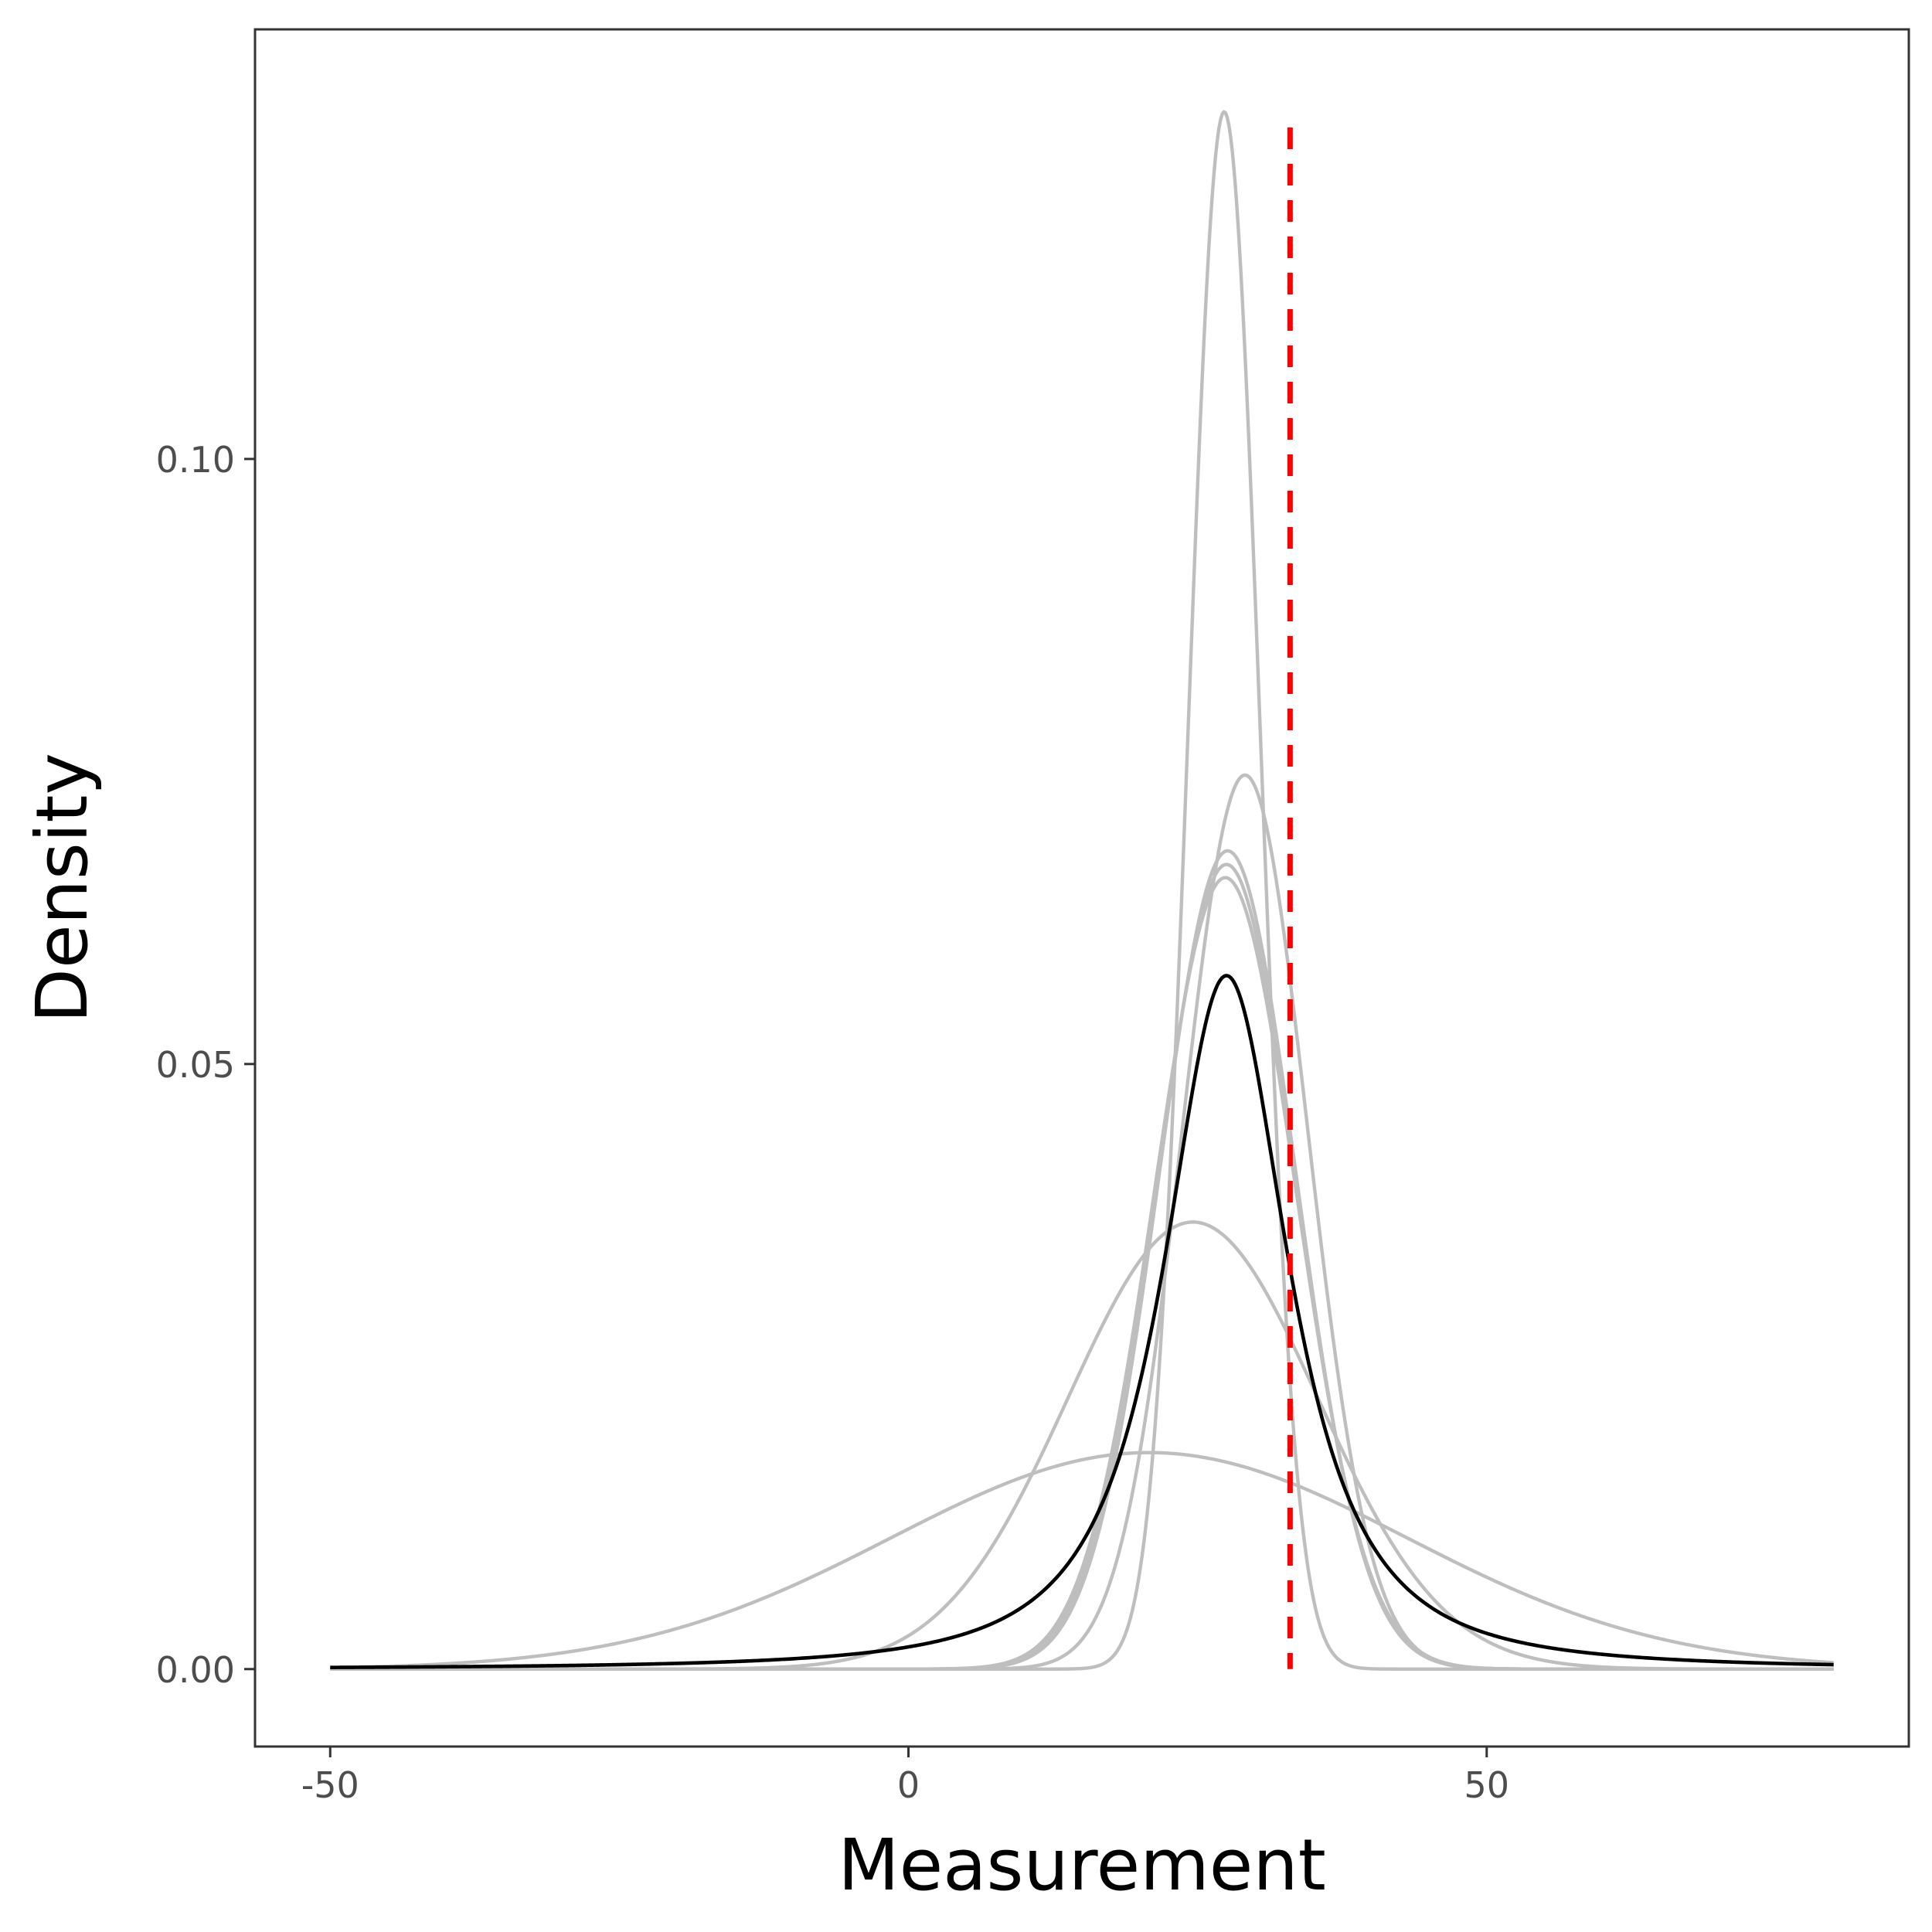 Image resolution: width=1932 pixels, height=1932 pixels. What do you see at coordinates (62, 888) in the screenshot?
I see `y-axis-title: Density` at bounding box center [62, 888].